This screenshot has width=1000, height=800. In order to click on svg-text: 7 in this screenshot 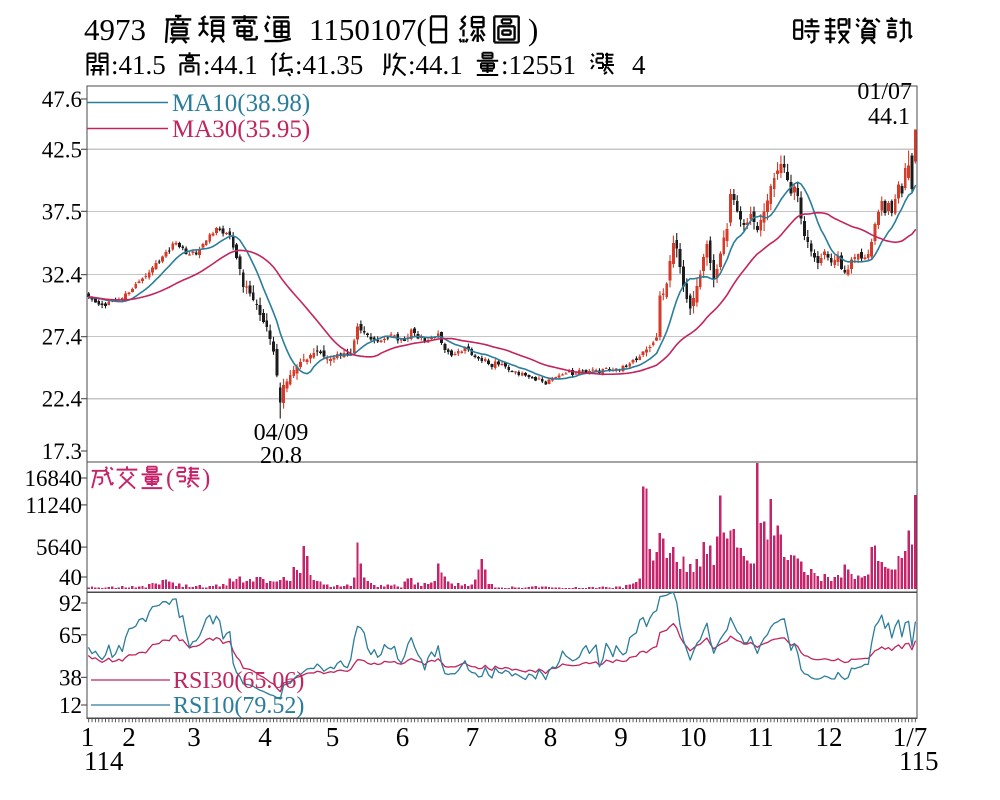, I will do `click(473, 737)`.